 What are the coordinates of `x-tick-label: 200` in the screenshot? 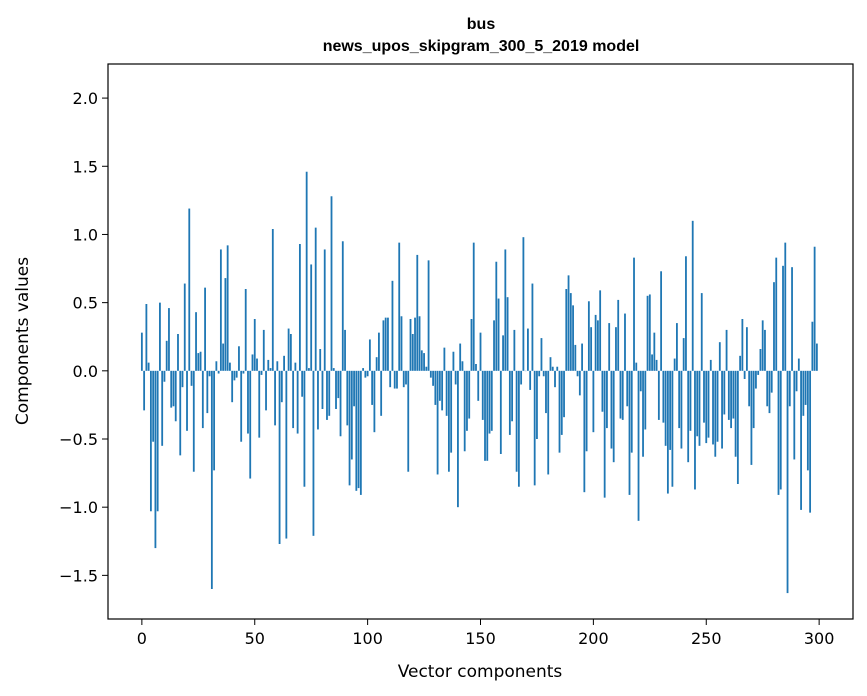 It's located at (593, 638).